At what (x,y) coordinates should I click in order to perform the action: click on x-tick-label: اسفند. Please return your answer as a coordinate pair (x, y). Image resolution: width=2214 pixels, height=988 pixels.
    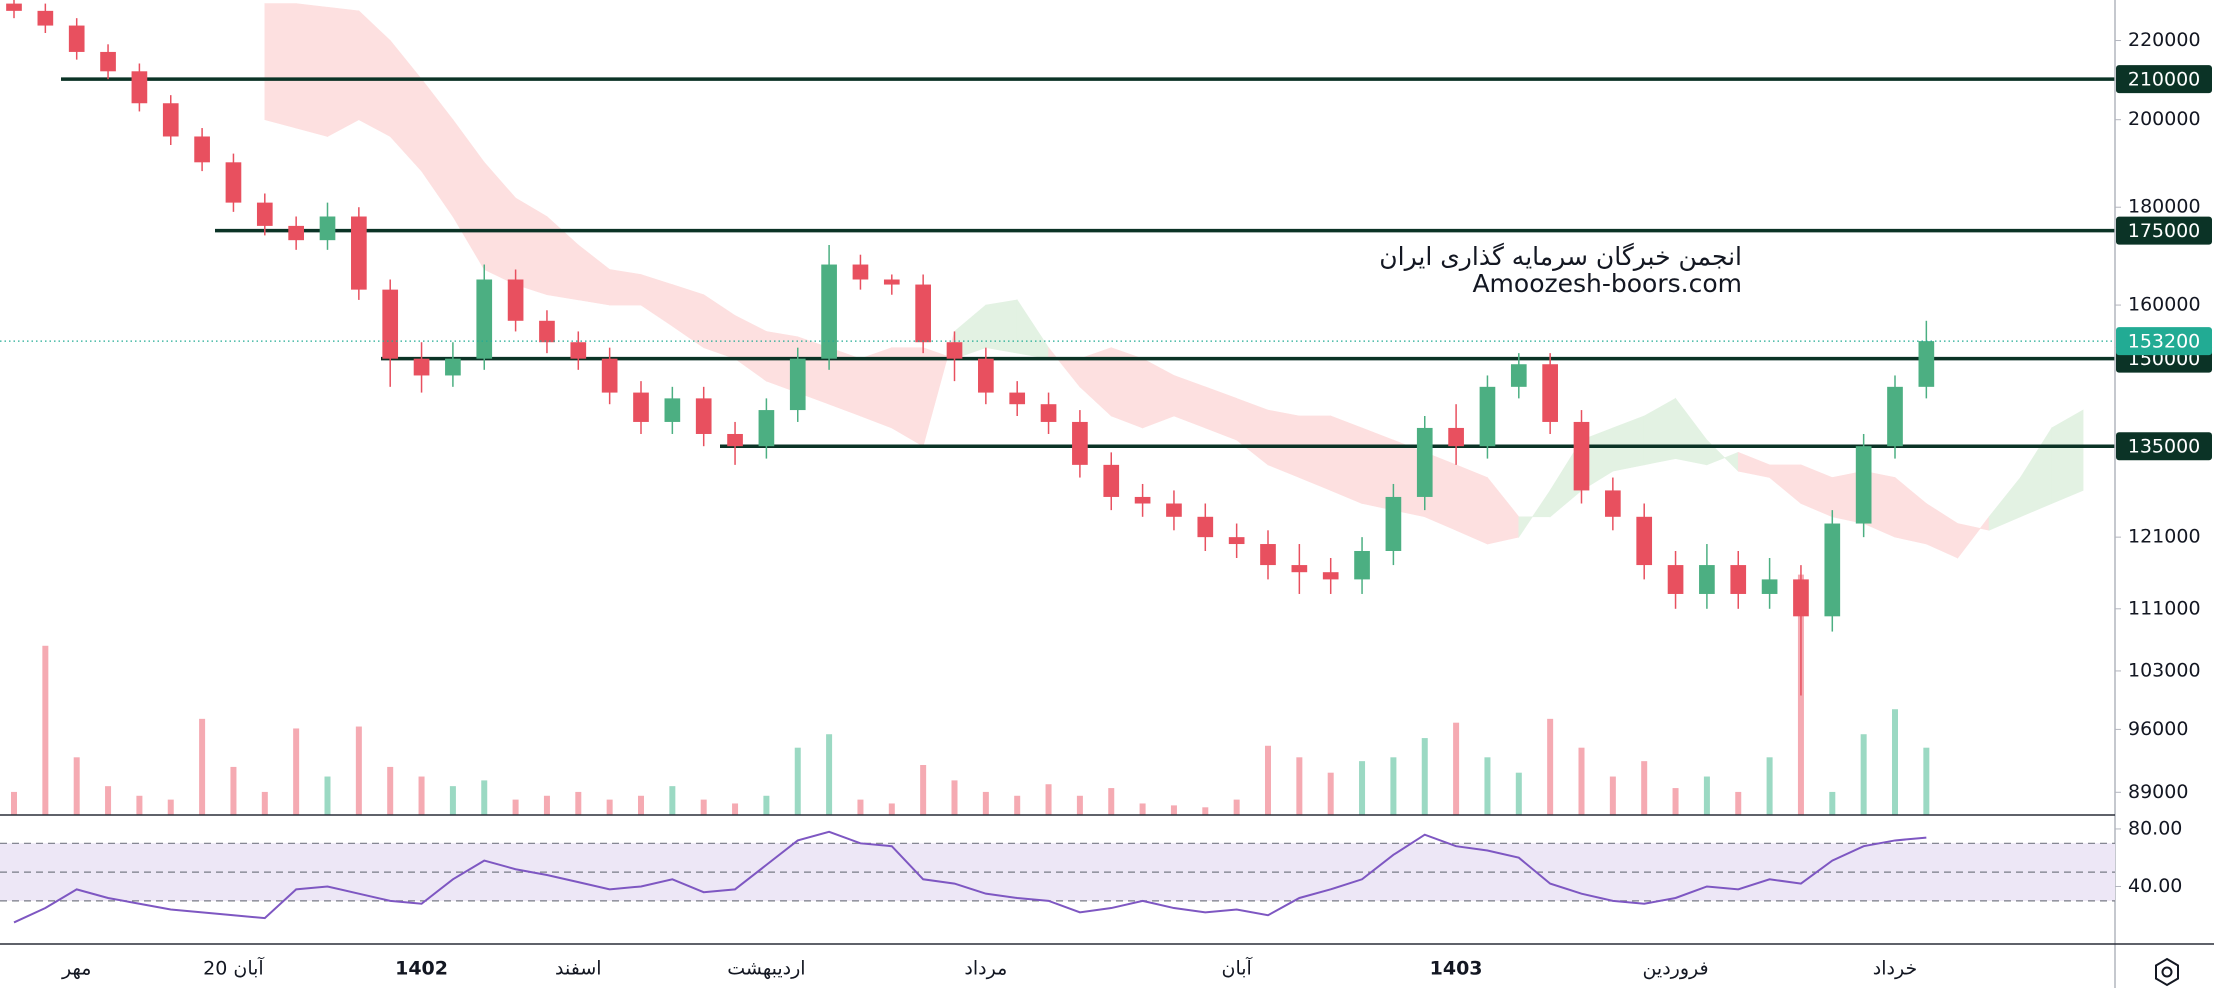
    Looking at the image, I should click on (578, 969).